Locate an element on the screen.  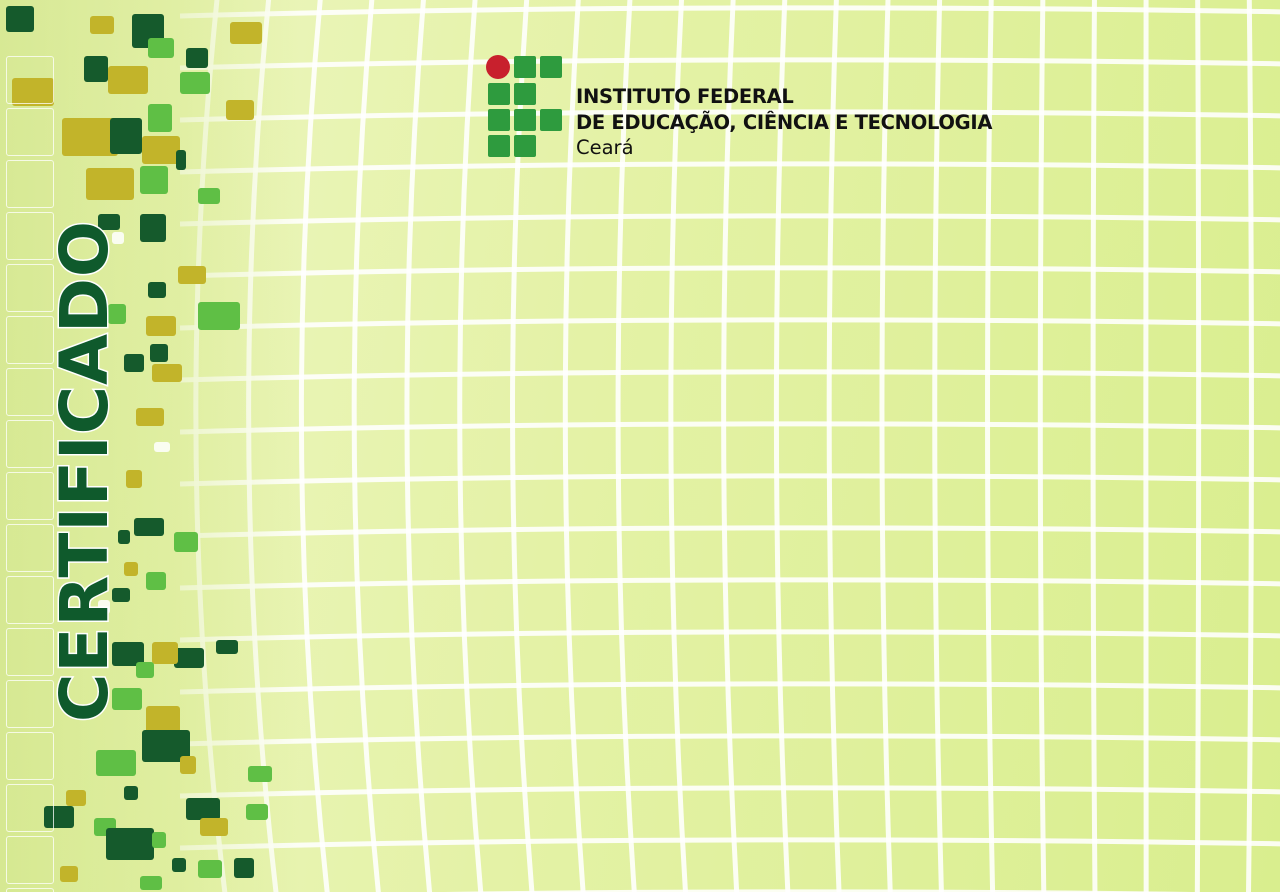
certificate-title: CERTIFICADO is located at coordinates (85, 470).